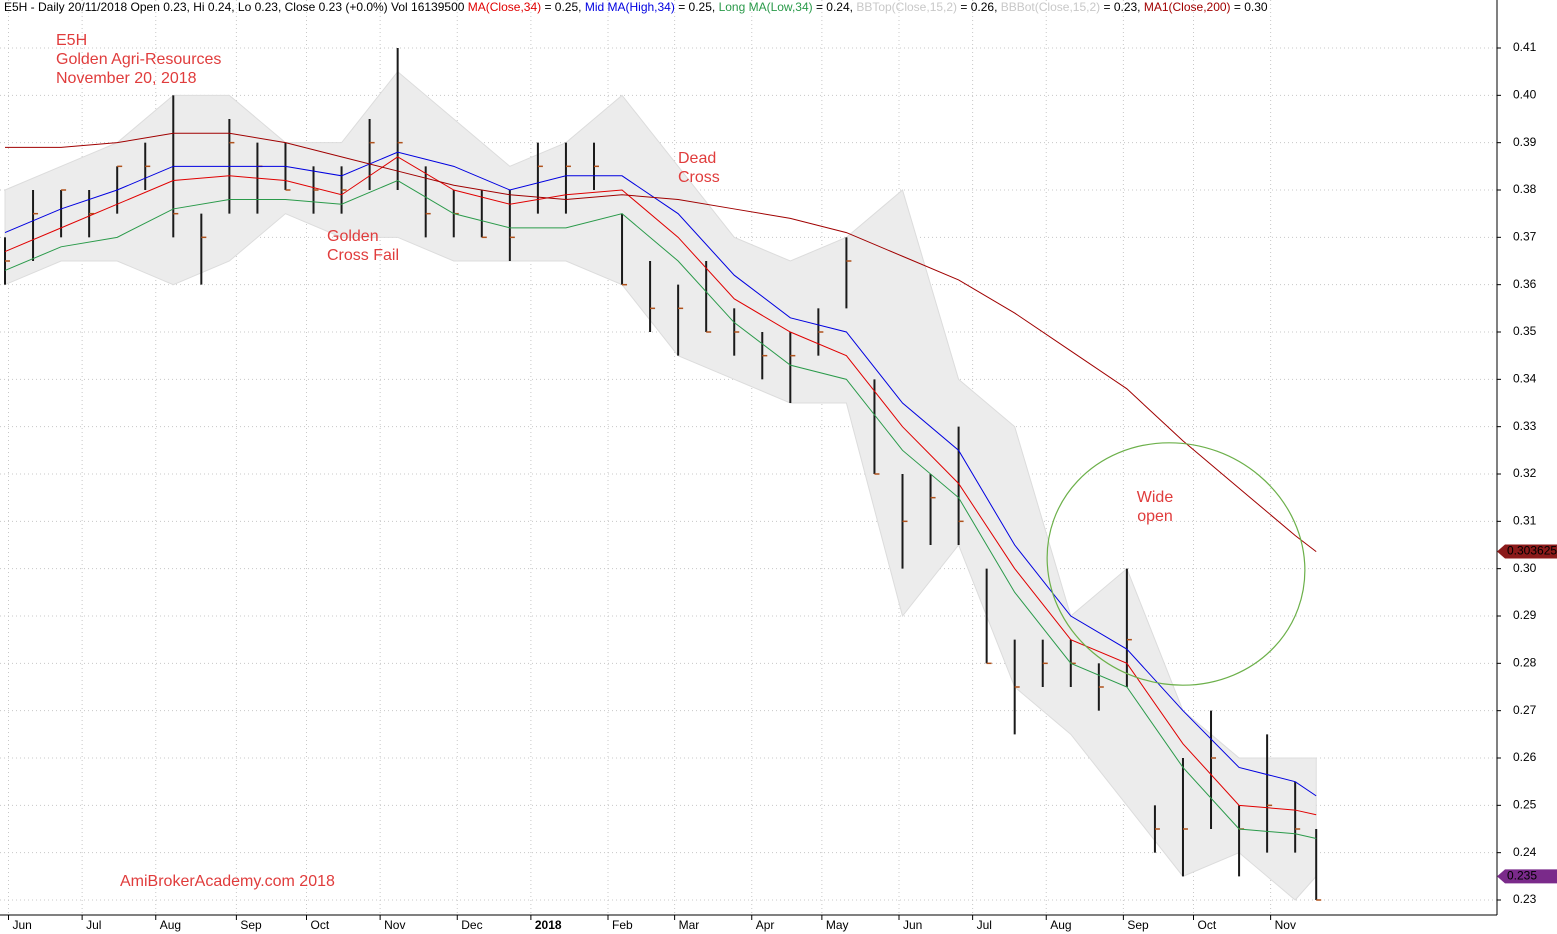 This screenshot has width=1557, height=934. What do you see at coordinates (1249, 7) in the screenshot?
I see `header-part: = 0.30` at bounding box center [1249, 7].